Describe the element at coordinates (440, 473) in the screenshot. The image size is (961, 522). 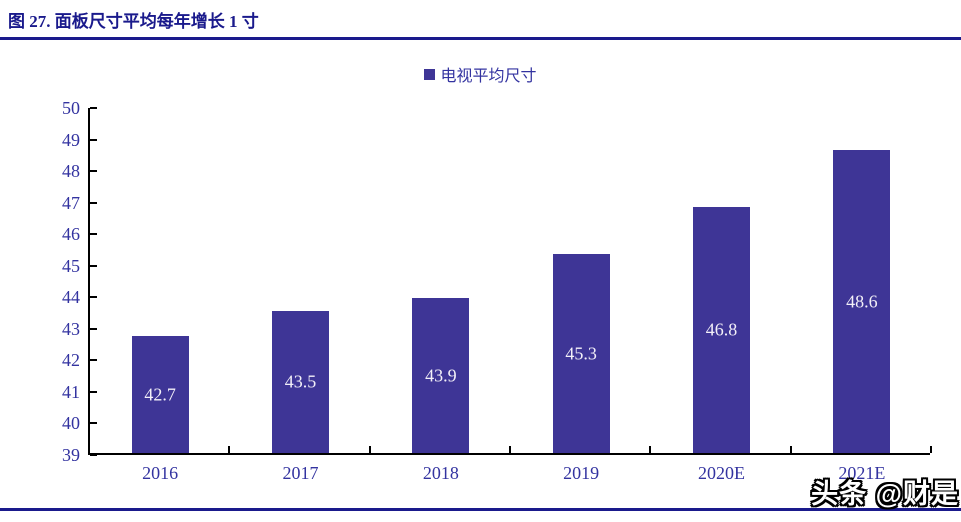
I see `x-axis-category-label: 2018` at that location.